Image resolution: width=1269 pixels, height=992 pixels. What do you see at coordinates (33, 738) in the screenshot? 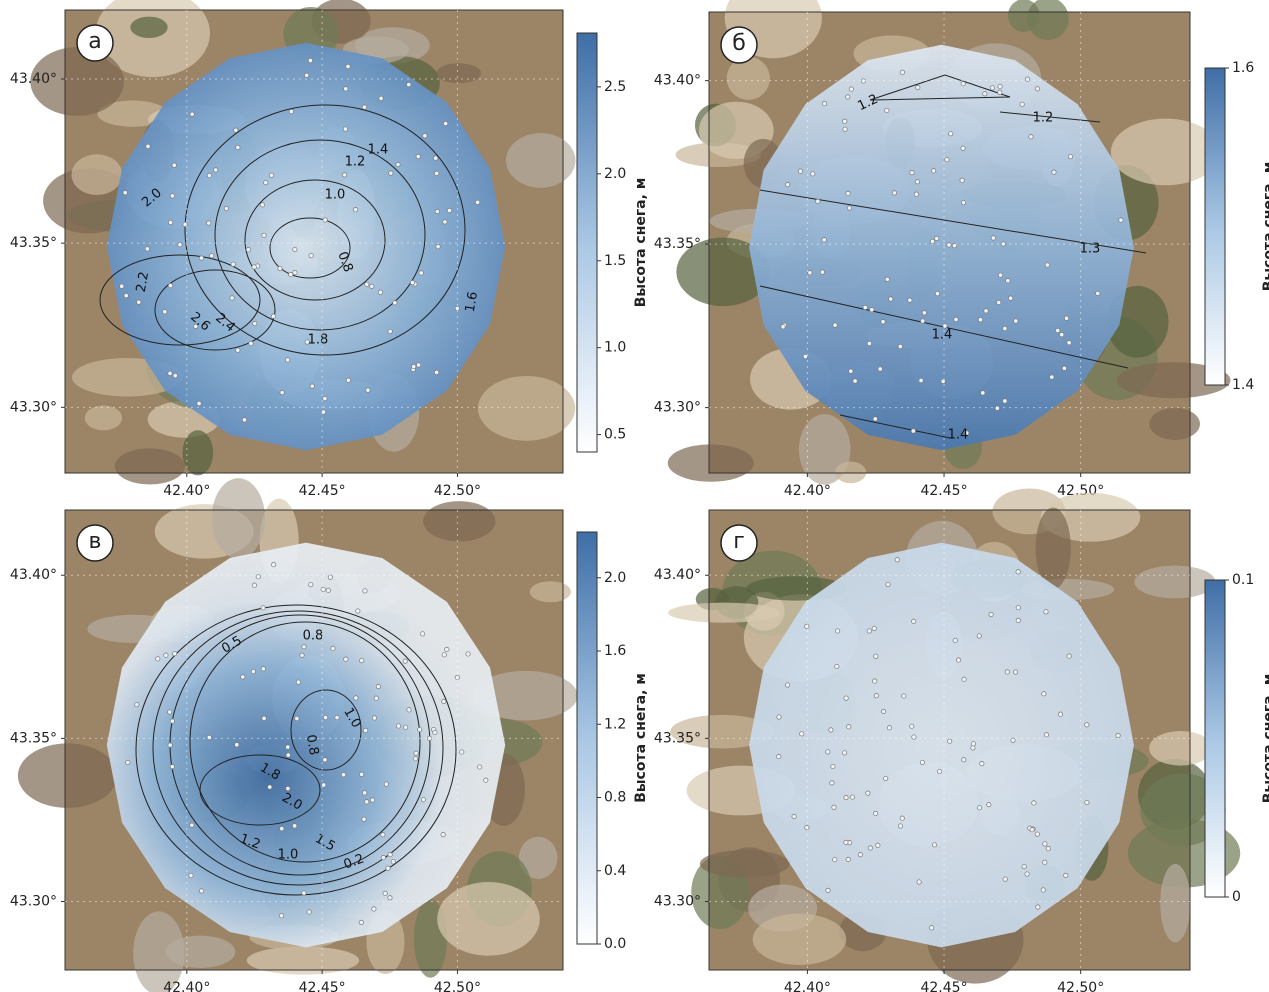
I see `y-tick-label: 43.35°` at bounding box center [33, 738].